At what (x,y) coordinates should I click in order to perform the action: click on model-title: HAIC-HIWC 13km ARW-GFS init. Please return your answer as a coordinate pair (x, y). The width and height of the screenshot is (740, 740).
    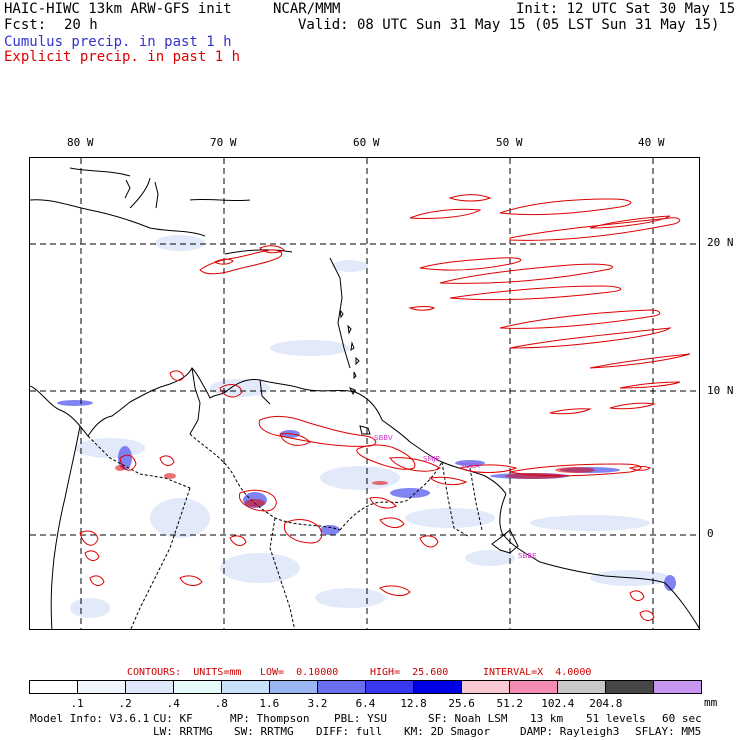
    Looking at the image, I should click on (118, 9).